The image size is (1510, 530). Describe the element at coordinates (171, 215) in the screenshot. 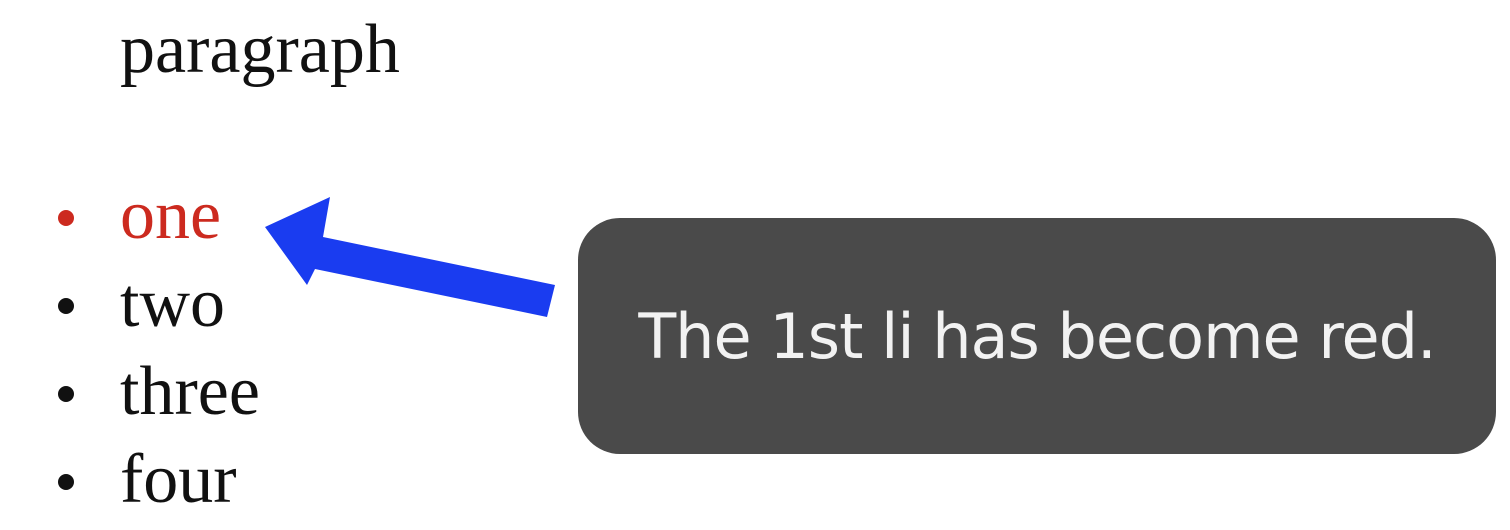

I see `list-item-label: one` at that location.